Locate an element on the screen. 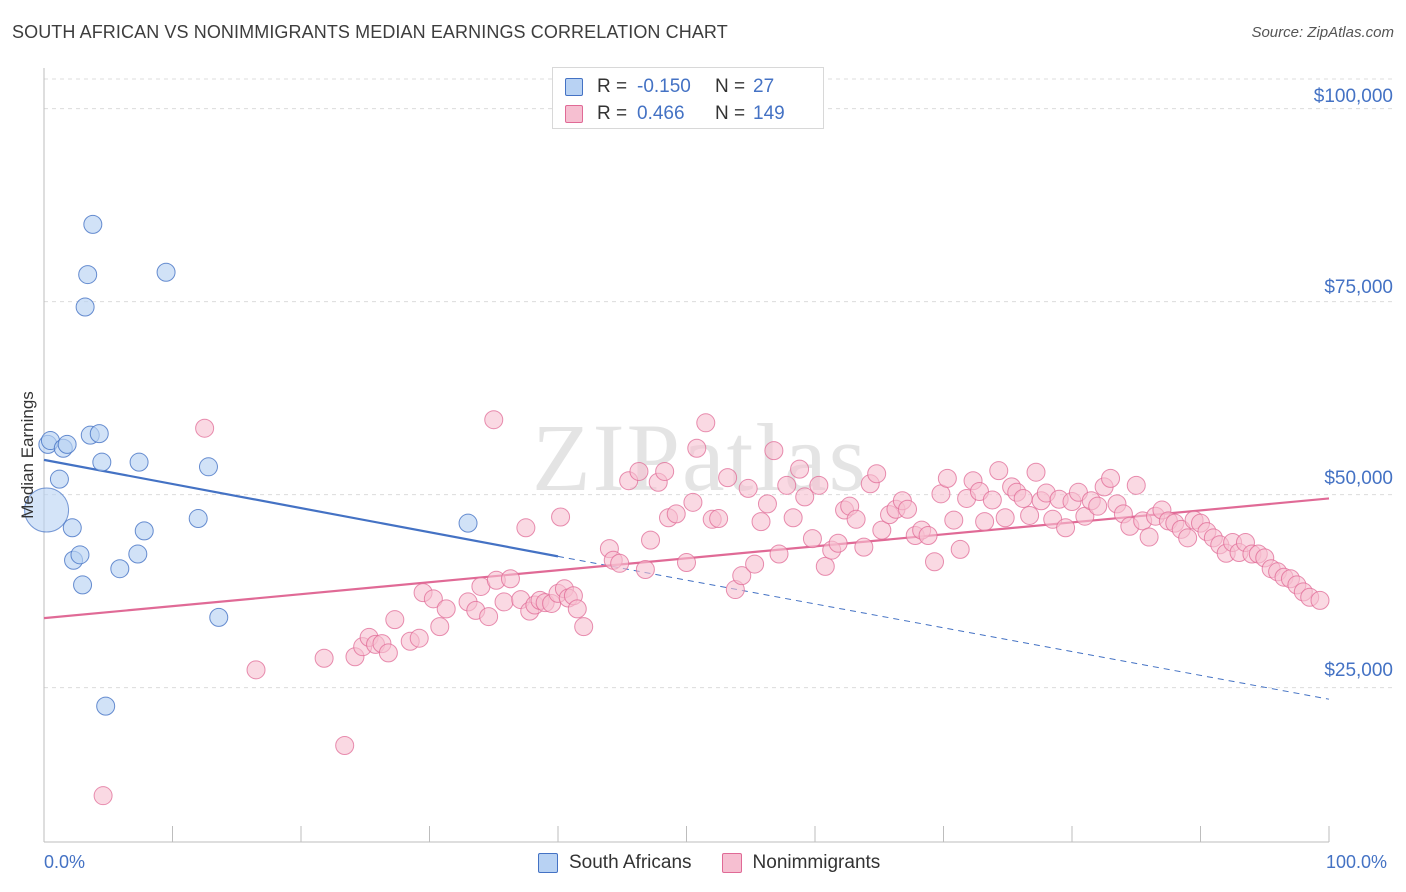  legend-item-south-africans: South Africans is located at coordinates (615, 863).